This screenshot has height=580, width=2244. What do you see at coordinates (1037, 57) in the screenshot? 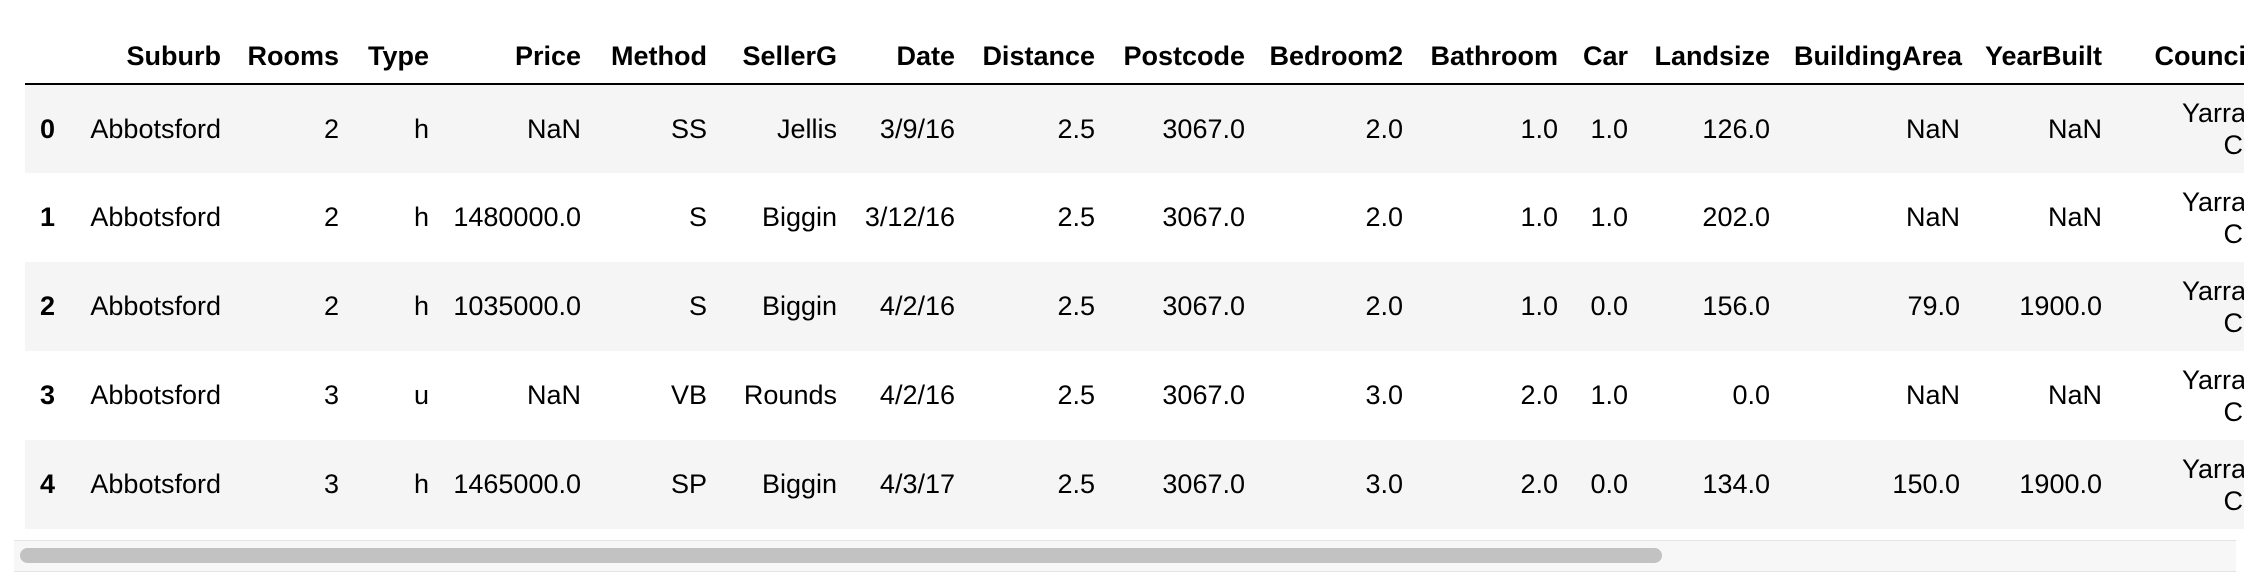
I see `column-header-distance: Distance` at bounding box center [1037, 57].